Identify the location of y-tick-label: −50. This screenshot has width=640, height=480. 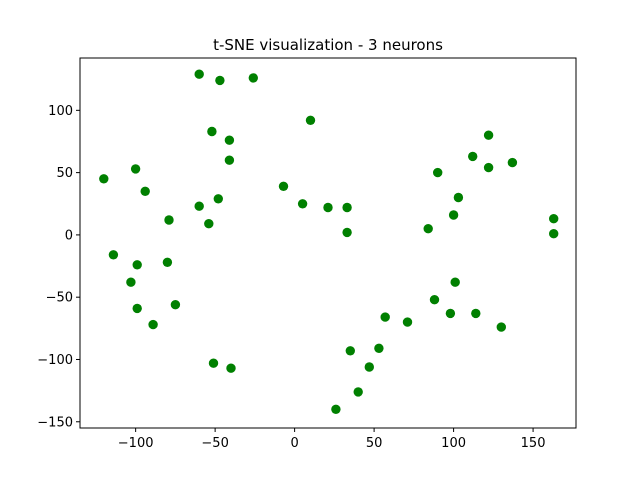
(59, 298).